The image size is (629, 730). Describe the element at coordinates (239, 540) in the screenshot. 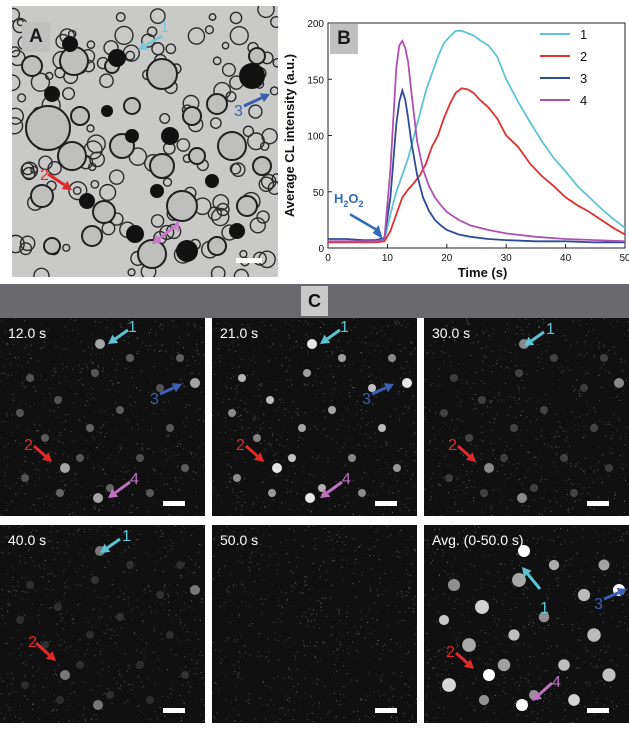

I see `frame-time: 50.0 s` at that location.